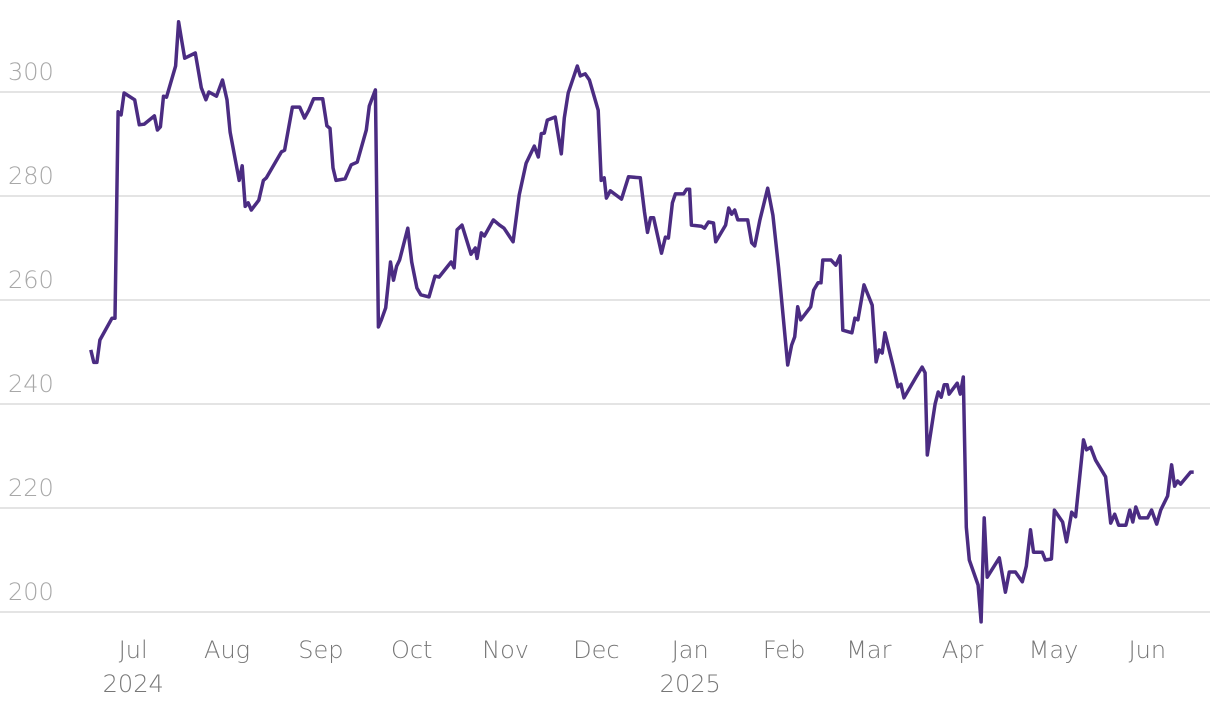 The height and width of the screenshot is (712, 1220). I want to click on x-tick-label: Apr, so click(963, 650).